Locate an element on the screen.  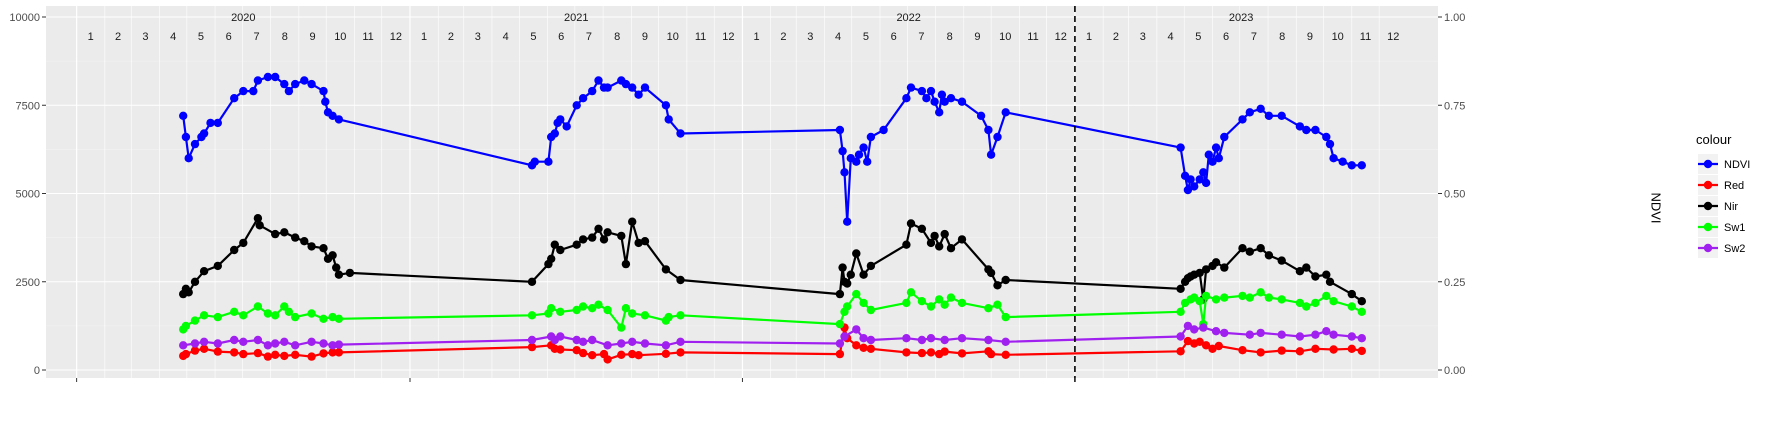
y-axis-right: 0.00 0.25 0.50 0.75 1.00 is located at coordinates (1451, 194).